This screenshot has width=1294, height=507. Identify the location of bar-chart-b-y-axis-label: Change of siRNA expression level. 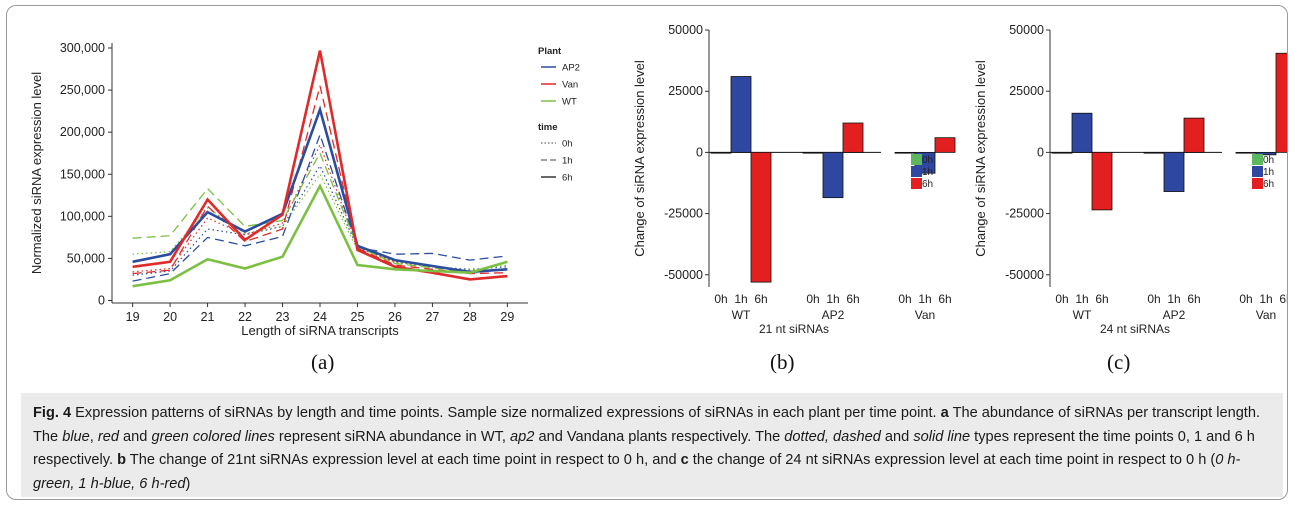
(639, 158).